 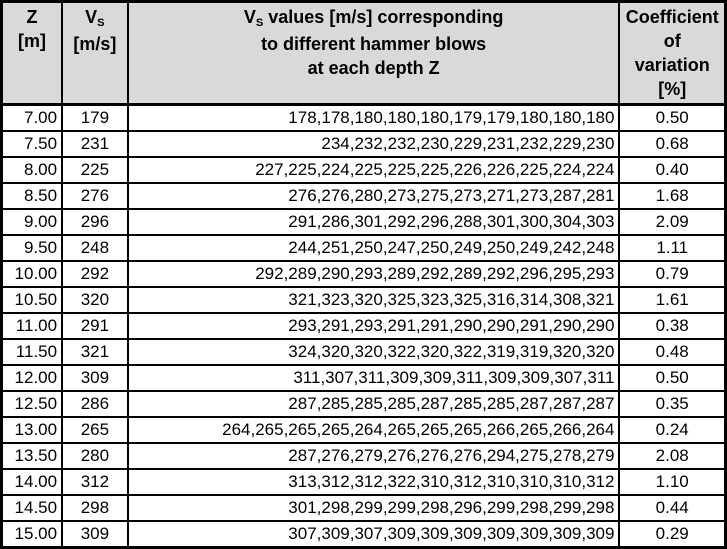 What do you see at coordinates (32, 222) in the screenshot?
I see `cell-depth: 9.00` at bounding box center [32, 222].